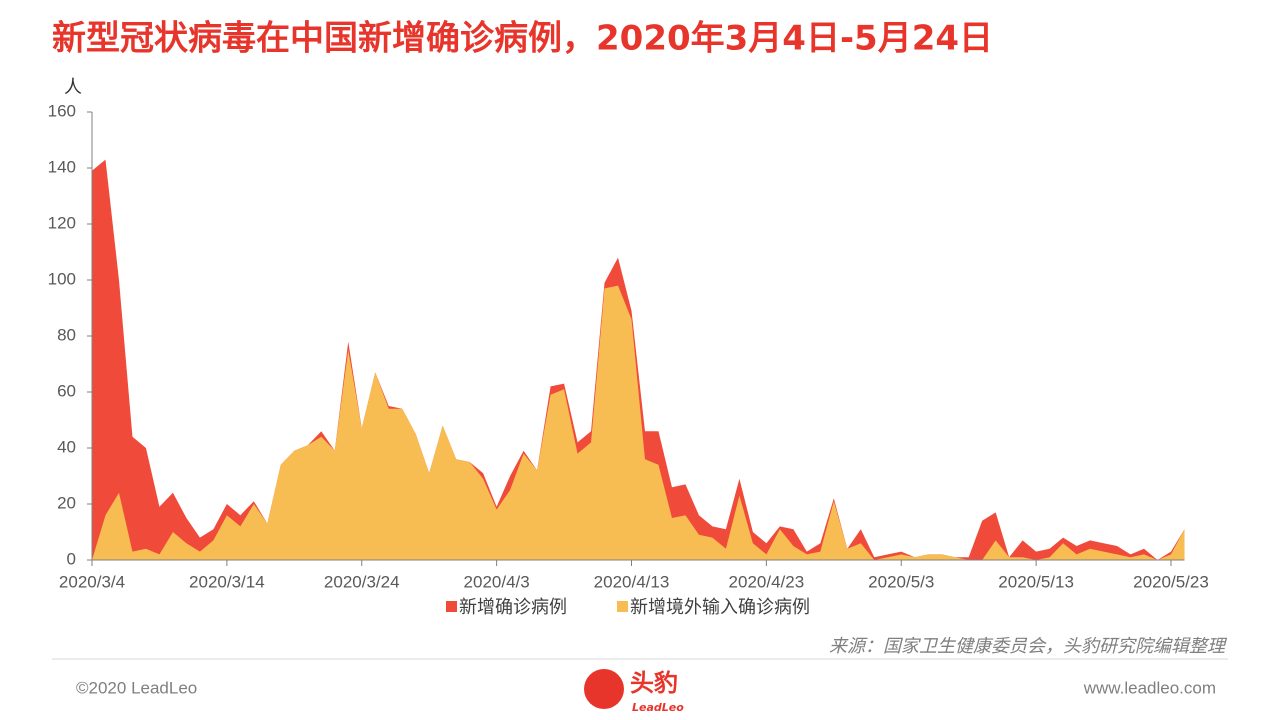  Describe the element at coordinates (513, 607) in the screenshot. I see `legend-label: 新增确诊病例` at that location.